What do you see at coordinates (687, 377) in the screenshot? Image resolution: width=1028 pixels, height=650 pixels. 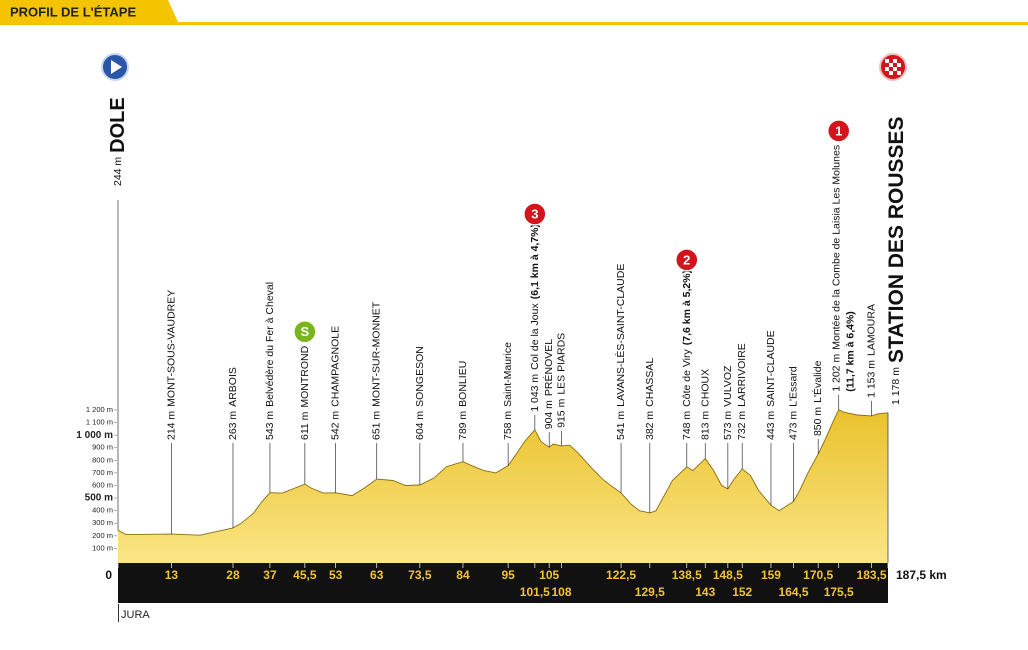 I see `label-part: Côte de Viry` at bounding box center [687, 377].